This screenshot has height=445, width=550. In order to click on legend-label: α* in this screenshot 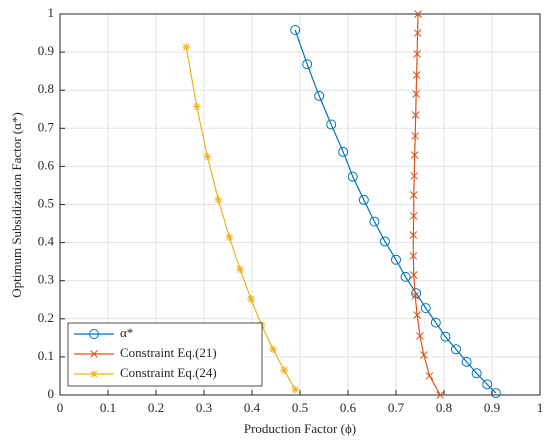, I will do `click(126, 332)`.